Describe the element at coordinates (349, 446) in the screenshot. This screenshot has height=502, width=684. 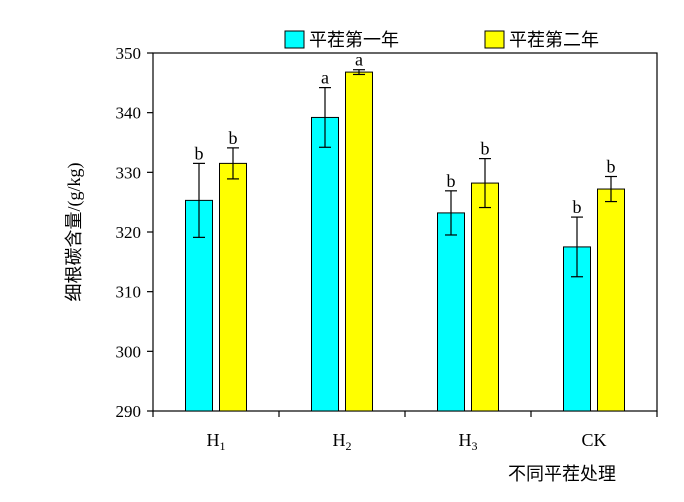
I see `x-category-label-subscript: 2` at that location.